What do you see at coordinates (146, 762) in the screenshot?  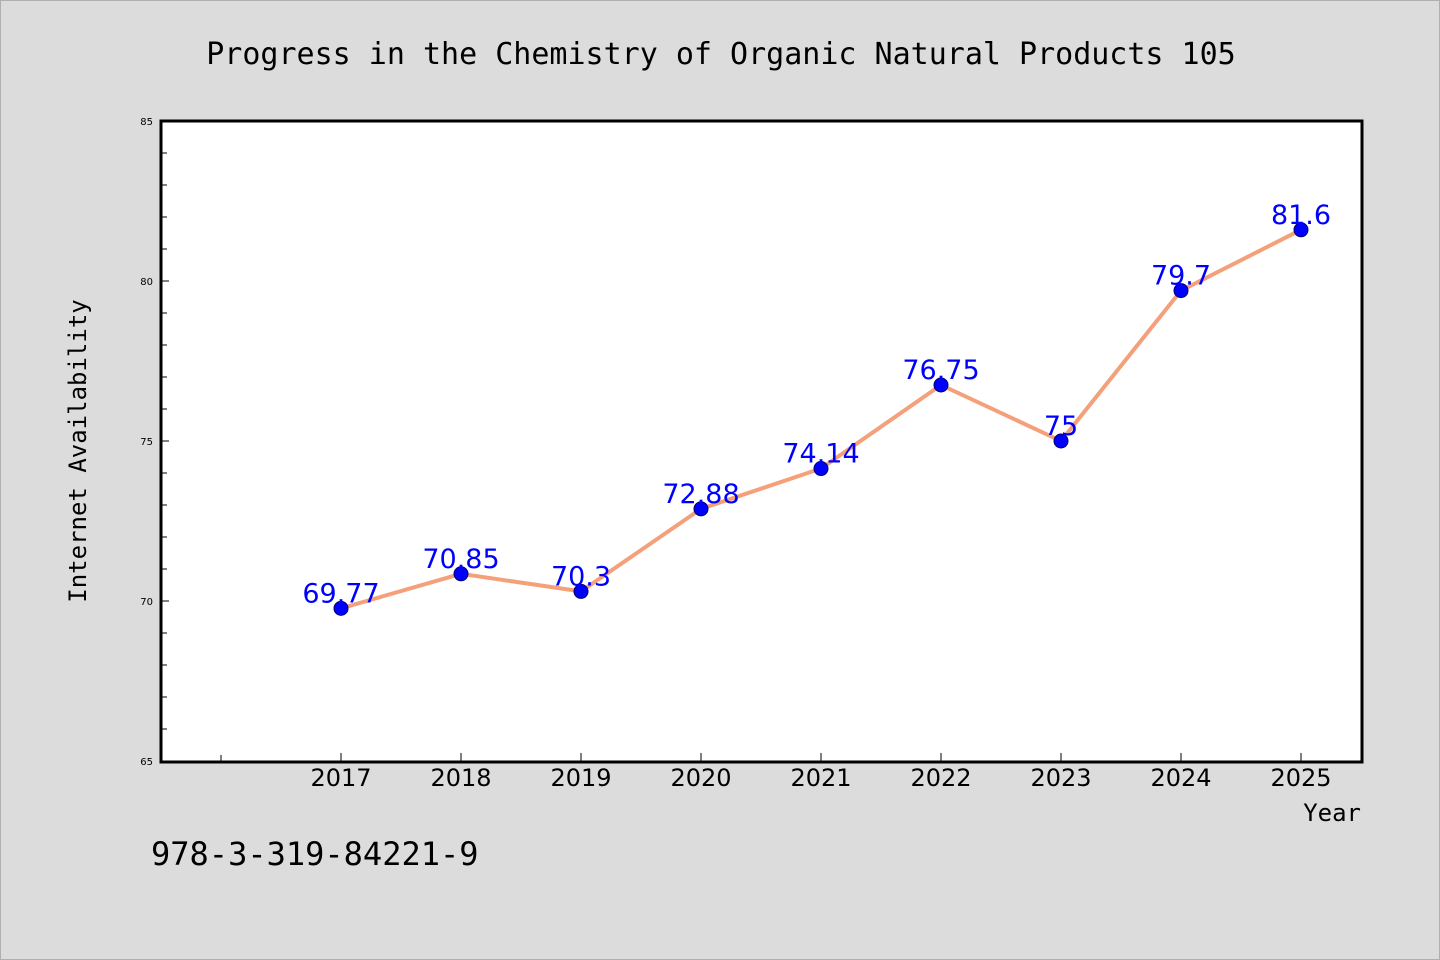 I see `y-tick-label: 65` at bounding box center [146, 762].